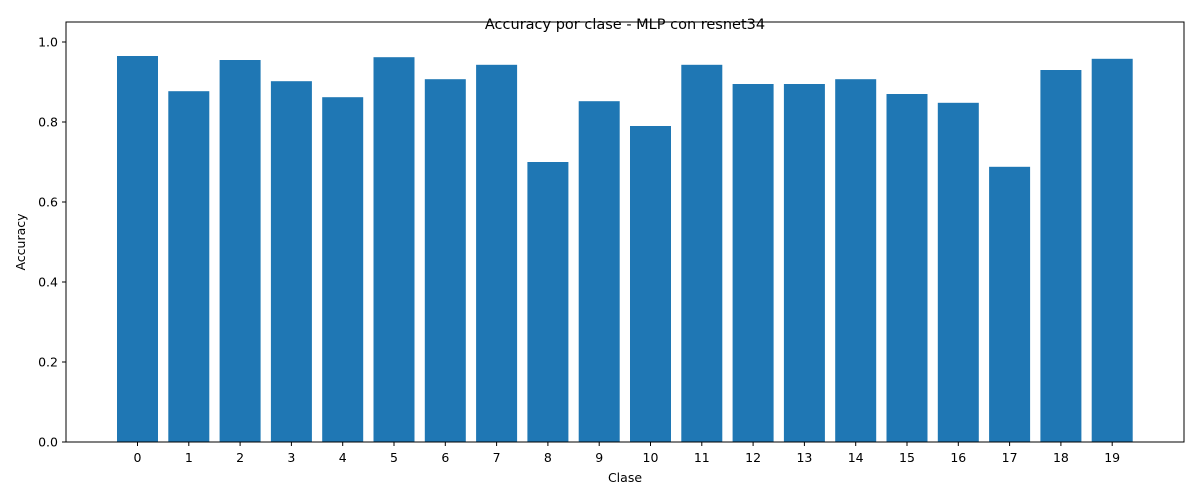 This screenshot has width=1200, height=500. What do you see at coordinates (48, 282) in the screenshot?
I see `y-tick-label: 0.4` at bounding box center [48, 282].